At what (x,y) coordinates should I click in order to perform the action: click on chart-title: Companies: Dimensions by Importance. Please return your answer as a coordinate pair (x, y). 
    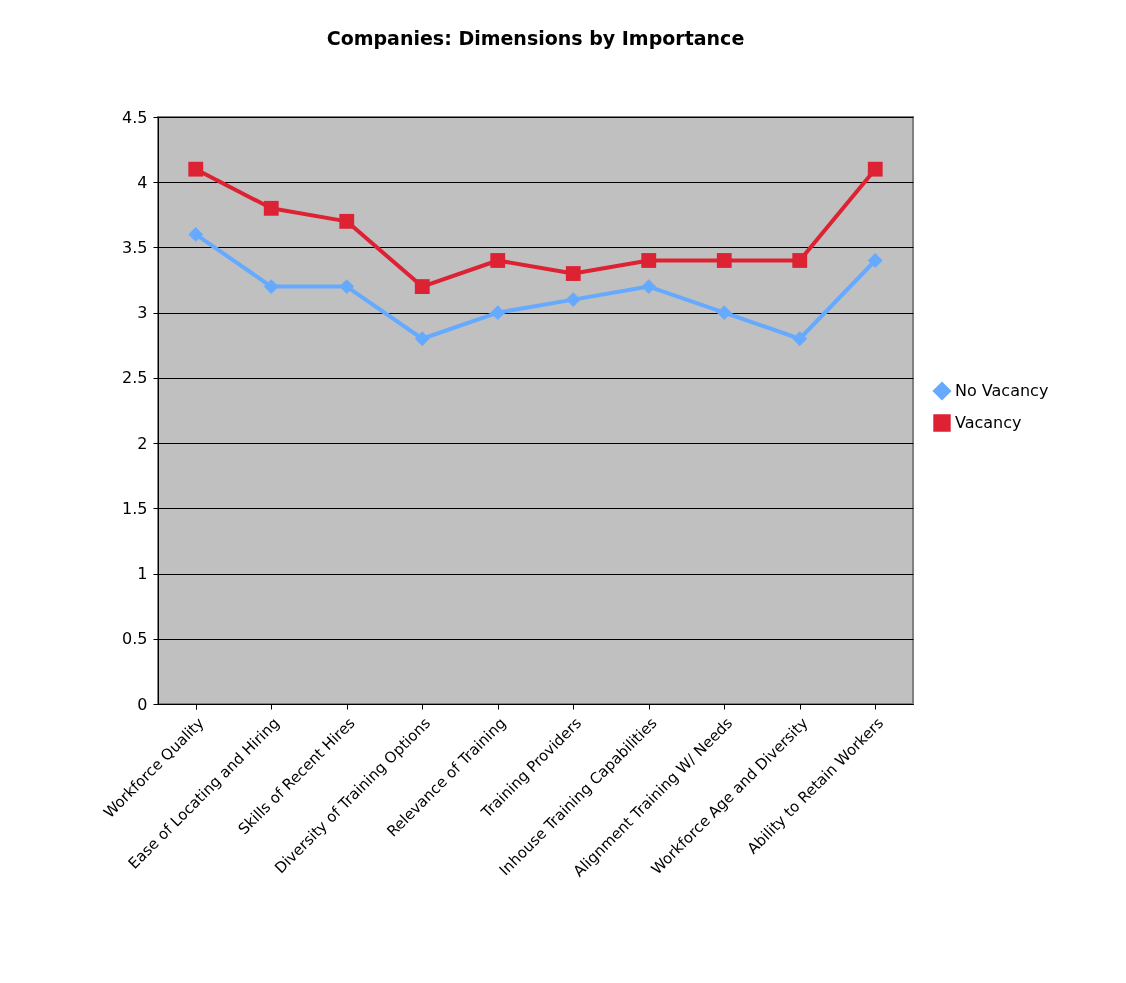
    Looking at the image, I should click on (535, 38).